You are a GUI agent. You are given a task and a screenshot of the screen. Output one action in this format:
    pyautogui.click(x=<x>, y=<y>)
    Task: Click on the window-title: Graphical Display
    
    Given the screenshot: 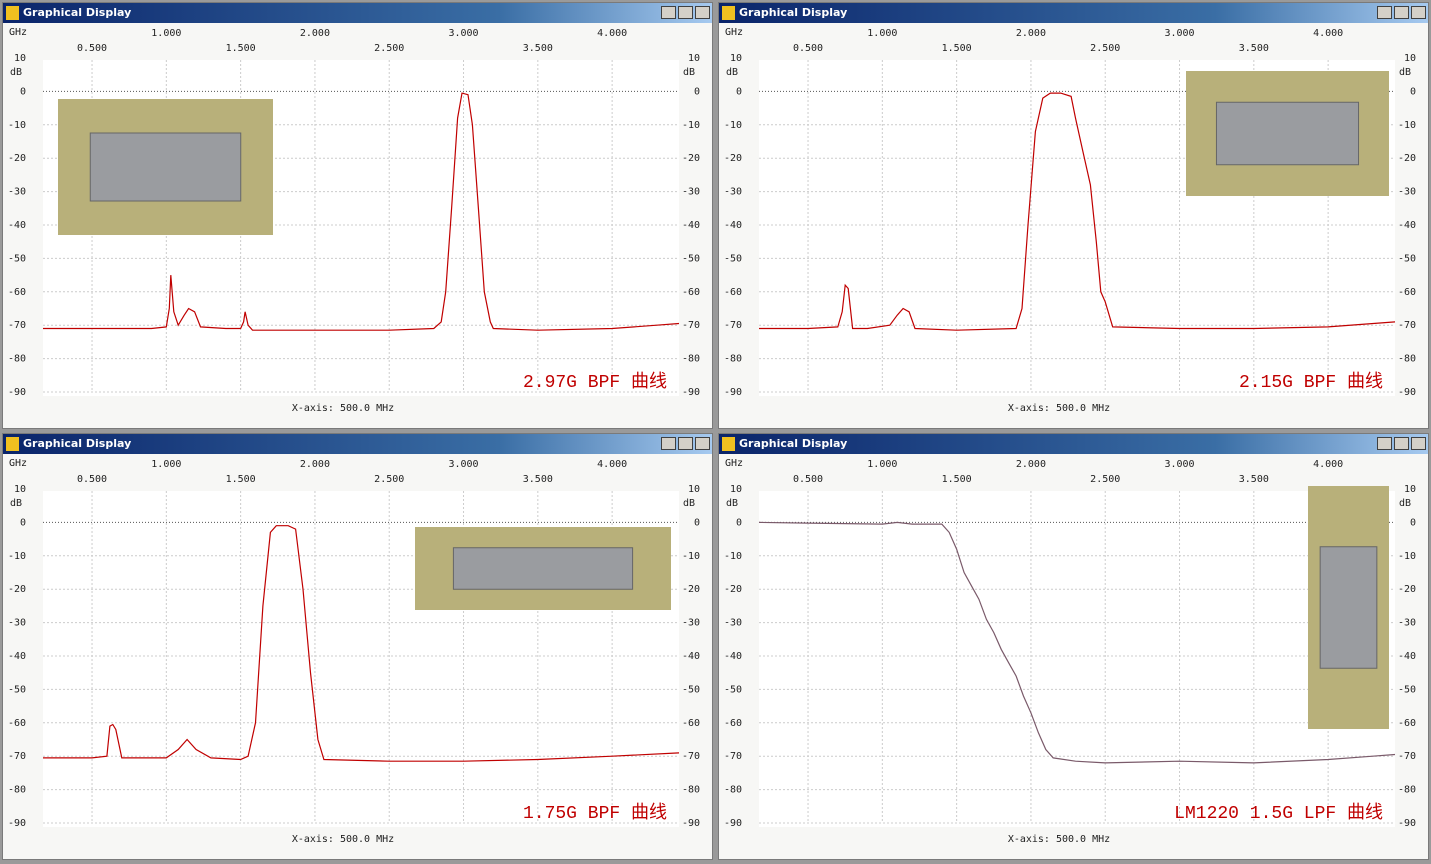 What is the action you would take?
    pyautogui.click(x=793, y=12)
    